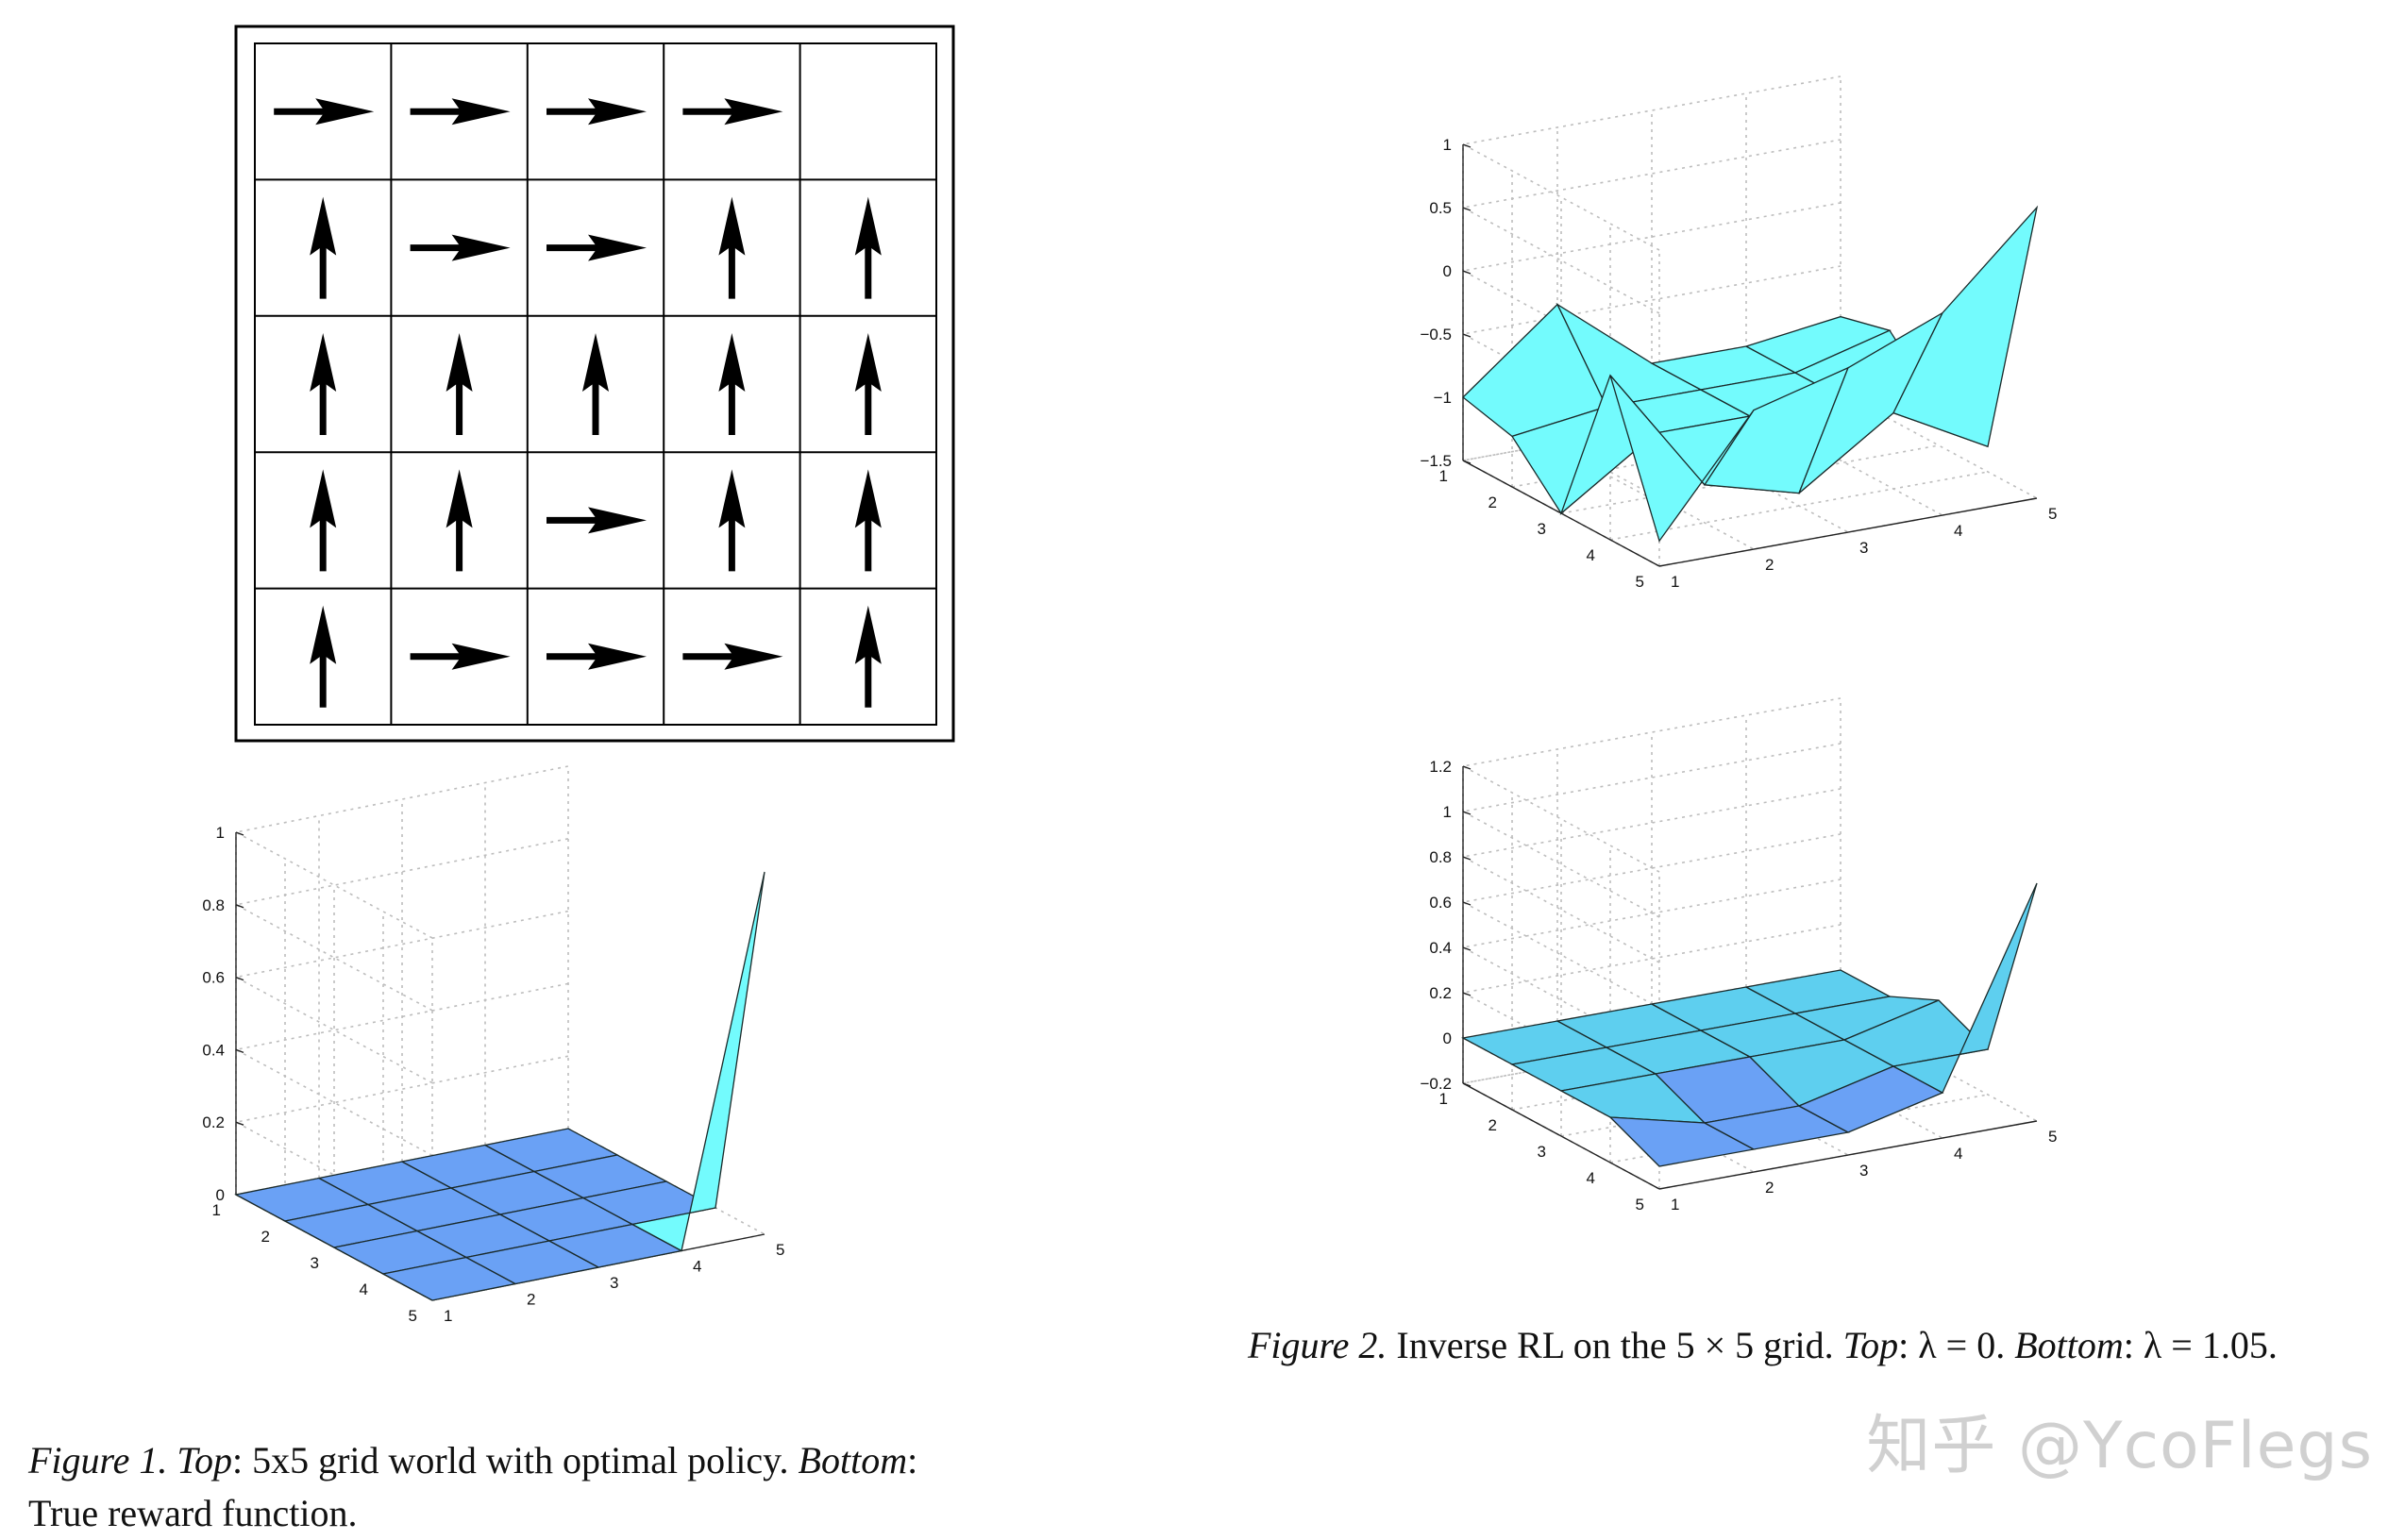 This screenshot has width=2405, height=1540. What do you see at coordinates (697, 1267) in the screenshot?
I see `x-tick-label: 4` at bounding box center [697, 1267].